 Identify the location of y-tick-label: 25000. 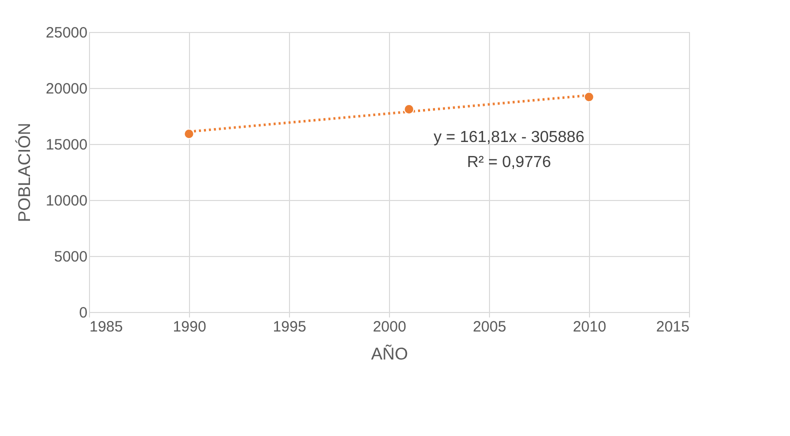
(67, 33).